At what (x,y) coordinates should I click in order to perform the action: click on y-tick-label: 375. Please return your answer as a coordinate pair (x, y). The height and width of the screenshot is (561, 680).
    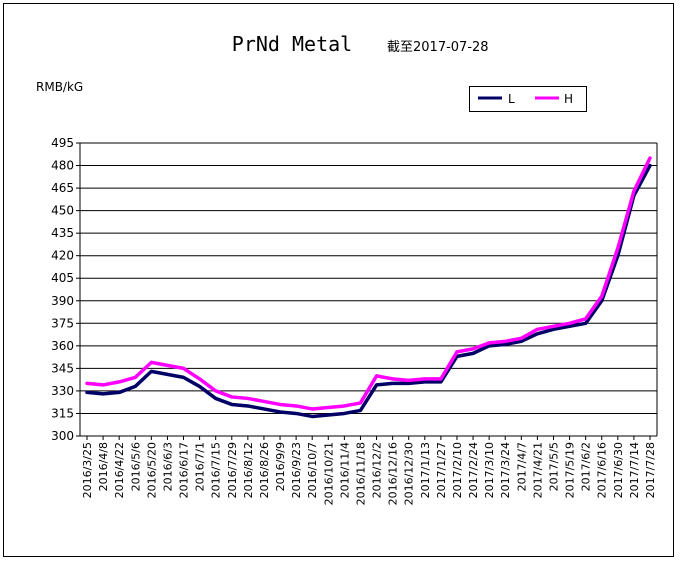
    Looking at the image, I should click on (62, 323).